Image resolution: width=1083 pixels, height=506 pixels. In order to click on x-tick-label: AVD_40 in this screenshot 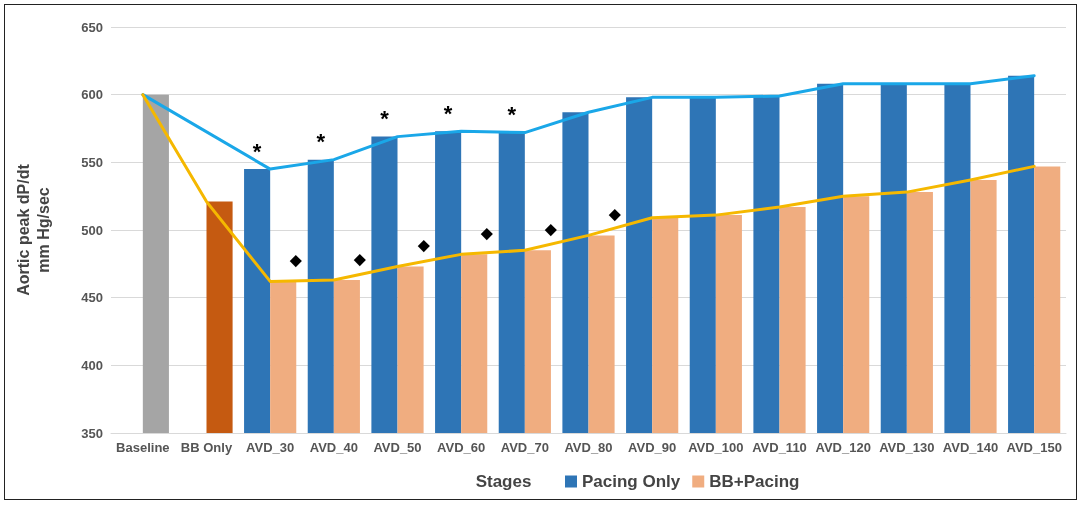, I will do `click(333, 447)`.